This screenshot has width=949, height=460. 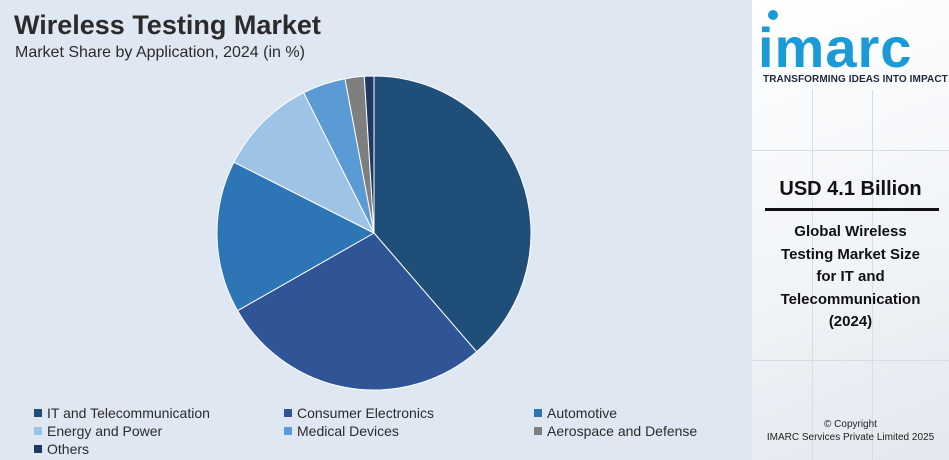 What do you see at coordinates (128, 412) in the screenshot?
I see `legend-label: IT and Telecommunication` at bounding box center [128, 412].